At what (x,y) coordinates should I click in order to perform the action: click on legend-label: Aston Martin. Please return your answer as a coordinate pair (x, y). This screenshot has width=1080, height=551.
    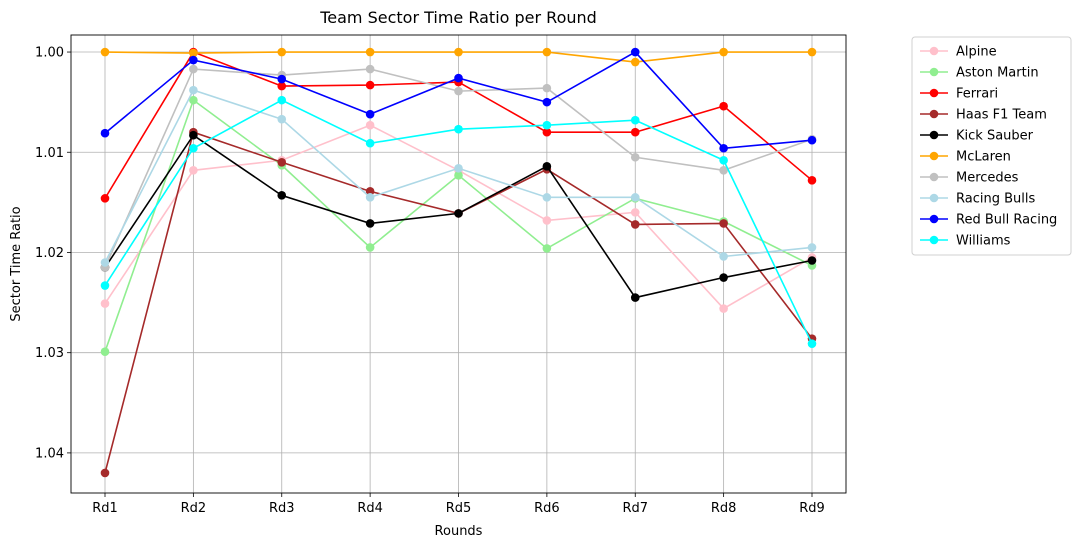
    Looking at the image, I should click on (997, 73).